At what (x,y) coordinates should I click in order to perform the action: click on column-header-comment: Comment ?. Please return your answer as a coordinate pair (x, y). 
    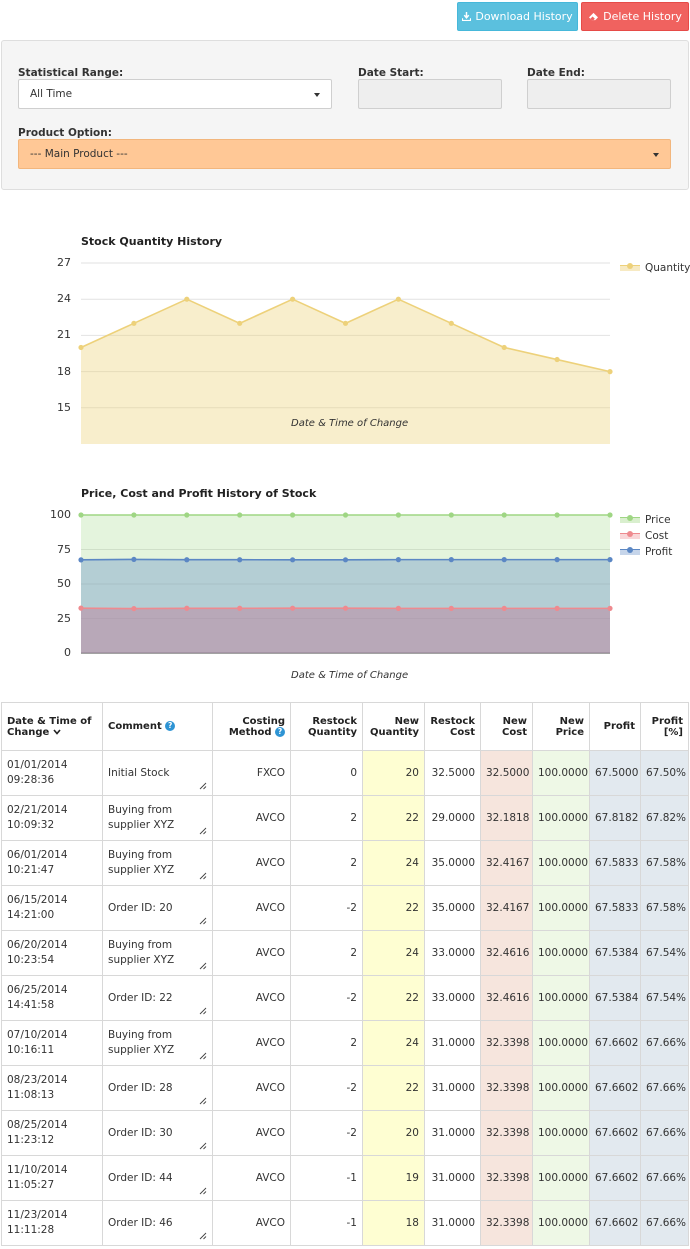
    Looking at the image, I should click on (157, 726).